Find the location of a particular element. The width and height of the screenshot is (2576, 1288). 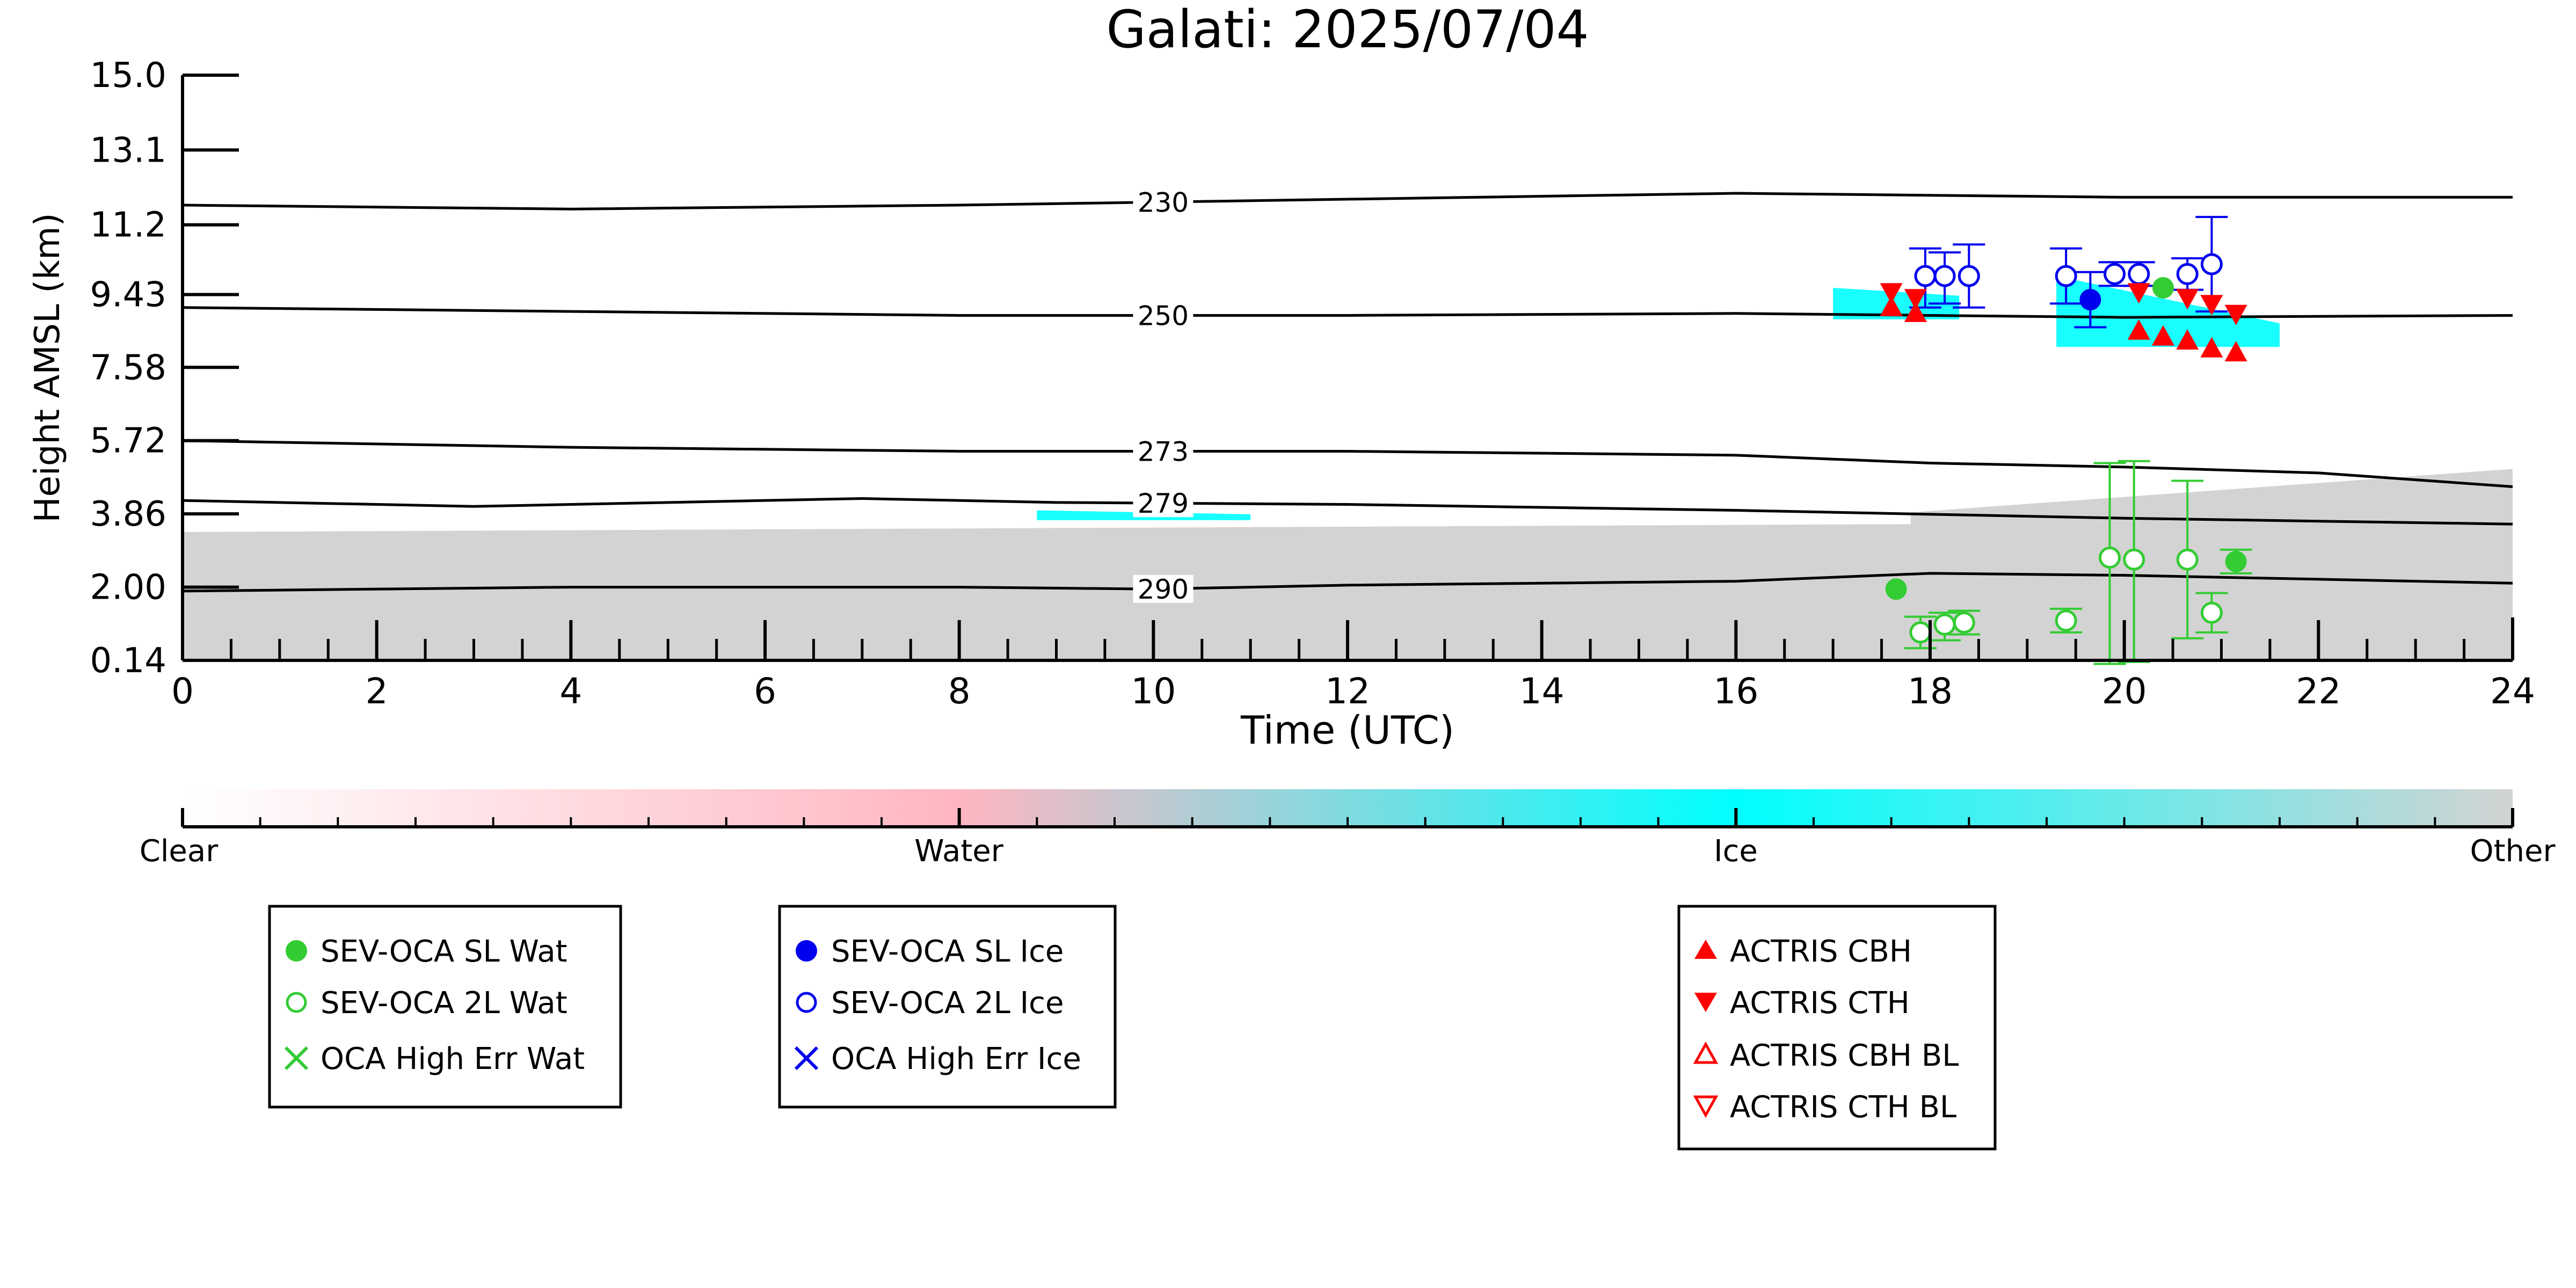

colorbar-label-clear: Clear is located at coordinates (179, 851).